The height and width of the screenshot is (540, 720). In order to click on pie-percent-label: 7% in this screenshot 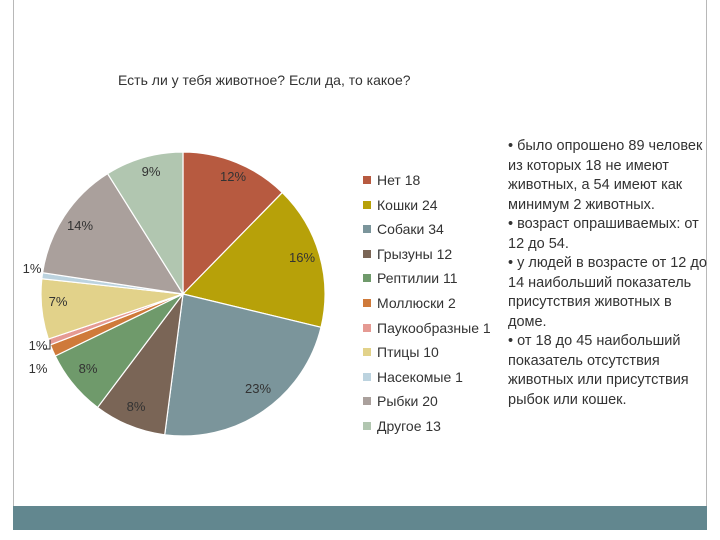, I will do `click(58, 301)`.